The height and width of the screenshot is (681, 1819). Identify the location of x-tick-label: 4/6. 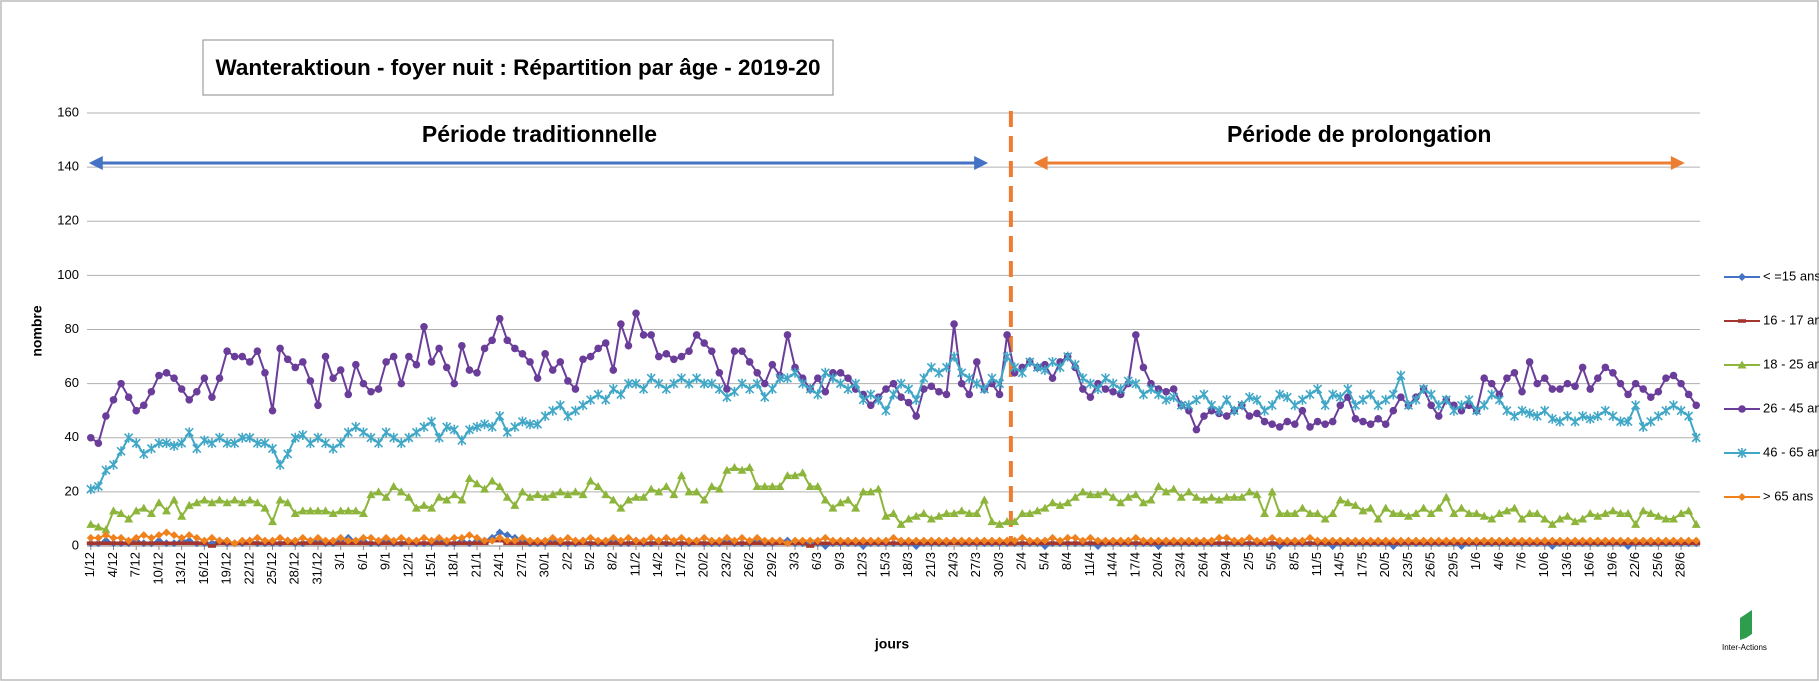
(1498, 561).